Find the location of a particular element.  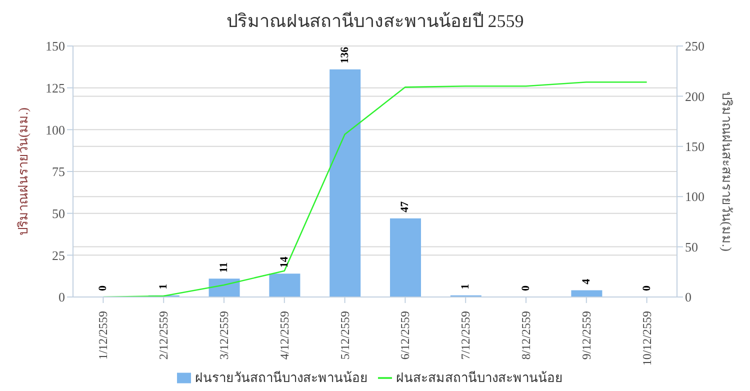

y-tick-label: 150 is located at coordinates (55, 46).